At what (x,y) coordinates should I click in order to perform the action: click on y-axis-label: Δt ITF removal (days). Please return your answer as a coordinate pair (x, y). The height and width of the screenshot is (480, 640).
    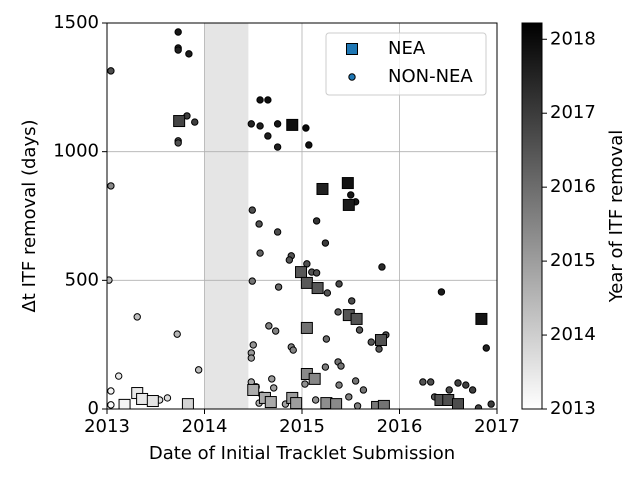
    Looking at the image, I should click on (29, 215).